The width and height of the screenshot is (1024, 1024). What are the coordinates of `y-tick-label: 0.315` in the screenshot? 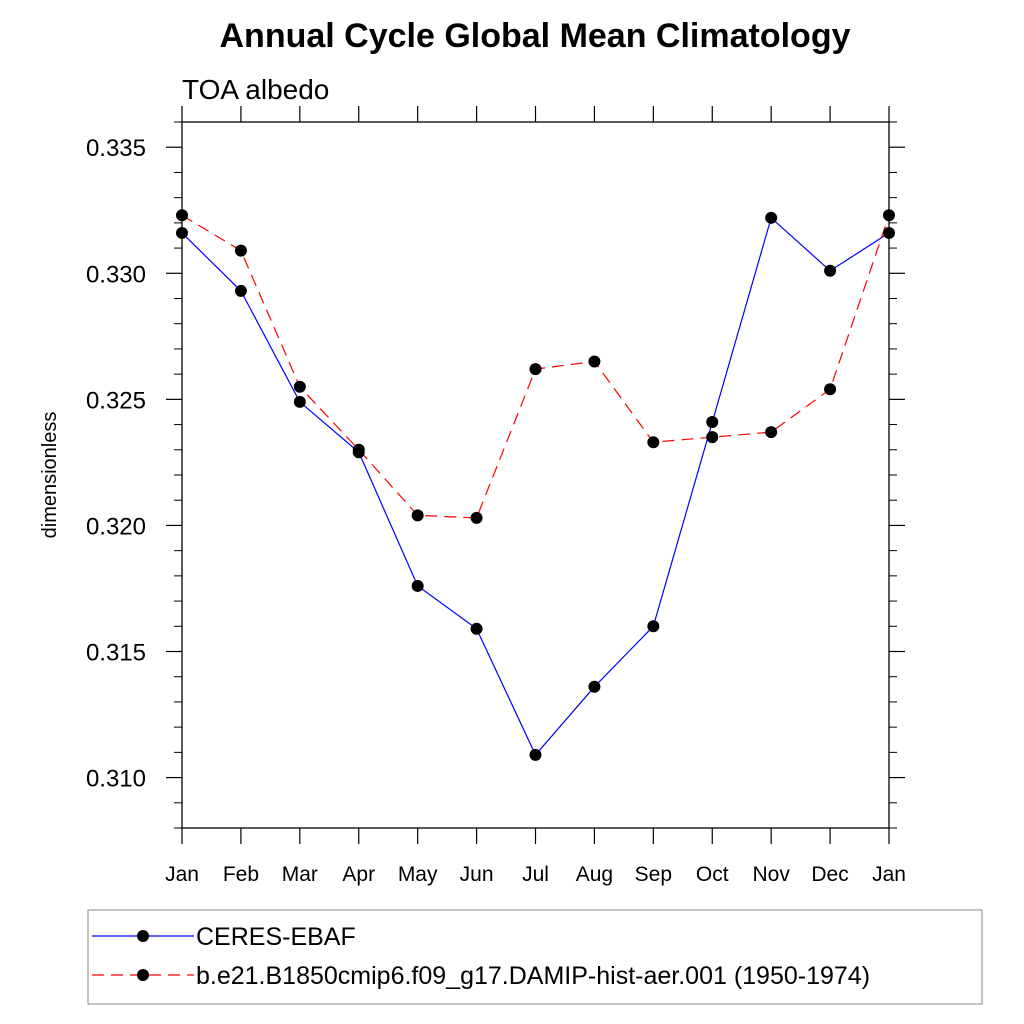 It's located at (116, 653).